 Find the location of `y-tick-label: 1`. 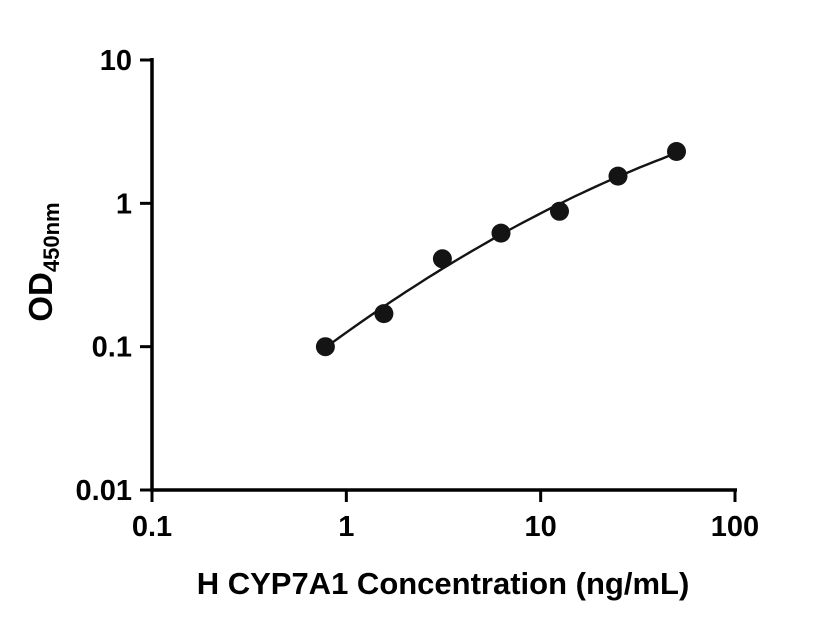

y-tick-label: 1 is located at coordinates (124, 204).